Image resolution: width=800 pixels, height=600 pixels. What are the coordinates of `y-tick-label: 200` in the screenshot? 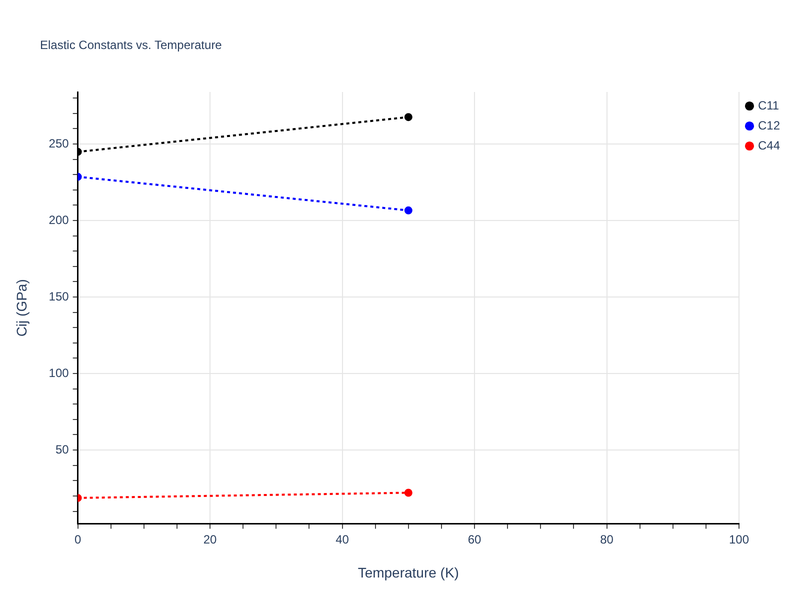 It's located at (59, 219).